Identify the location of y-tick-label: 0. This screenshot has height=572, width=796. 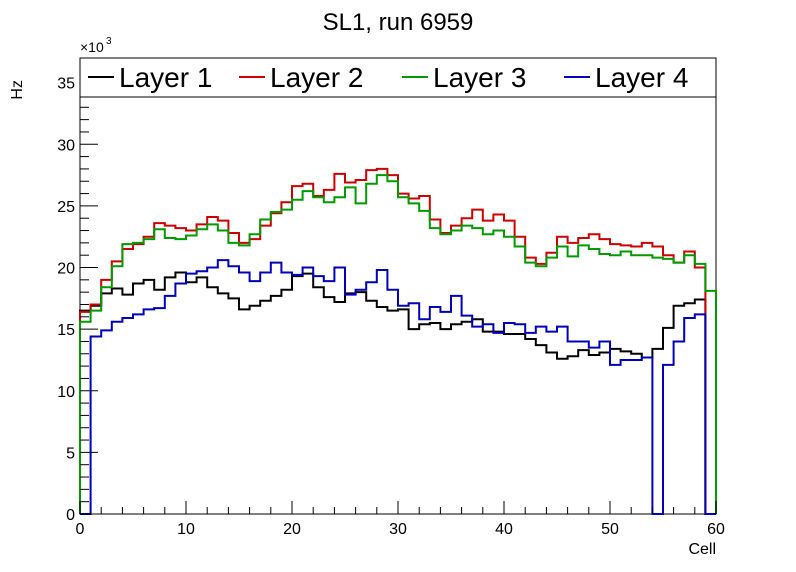
(70, 515).